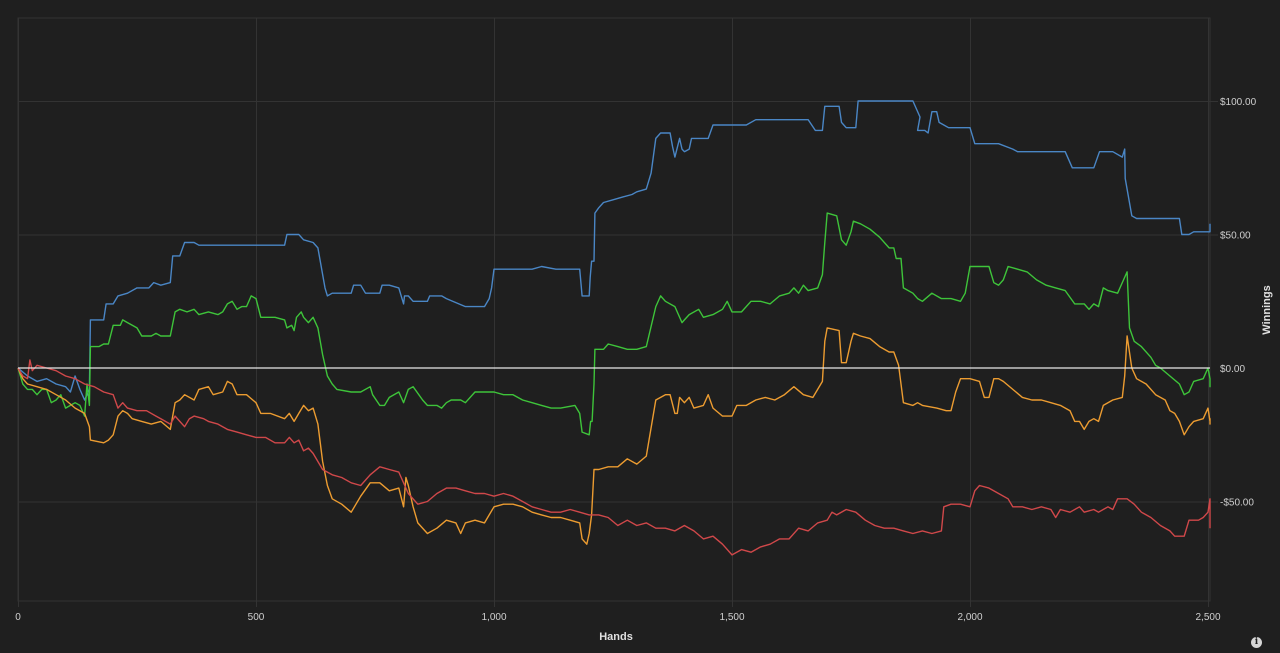 This screenshot has width=1280, height=653. Describe the element at coordinates (256, 617) in the screenshot. I see `x-tick-label: 500` at that location.